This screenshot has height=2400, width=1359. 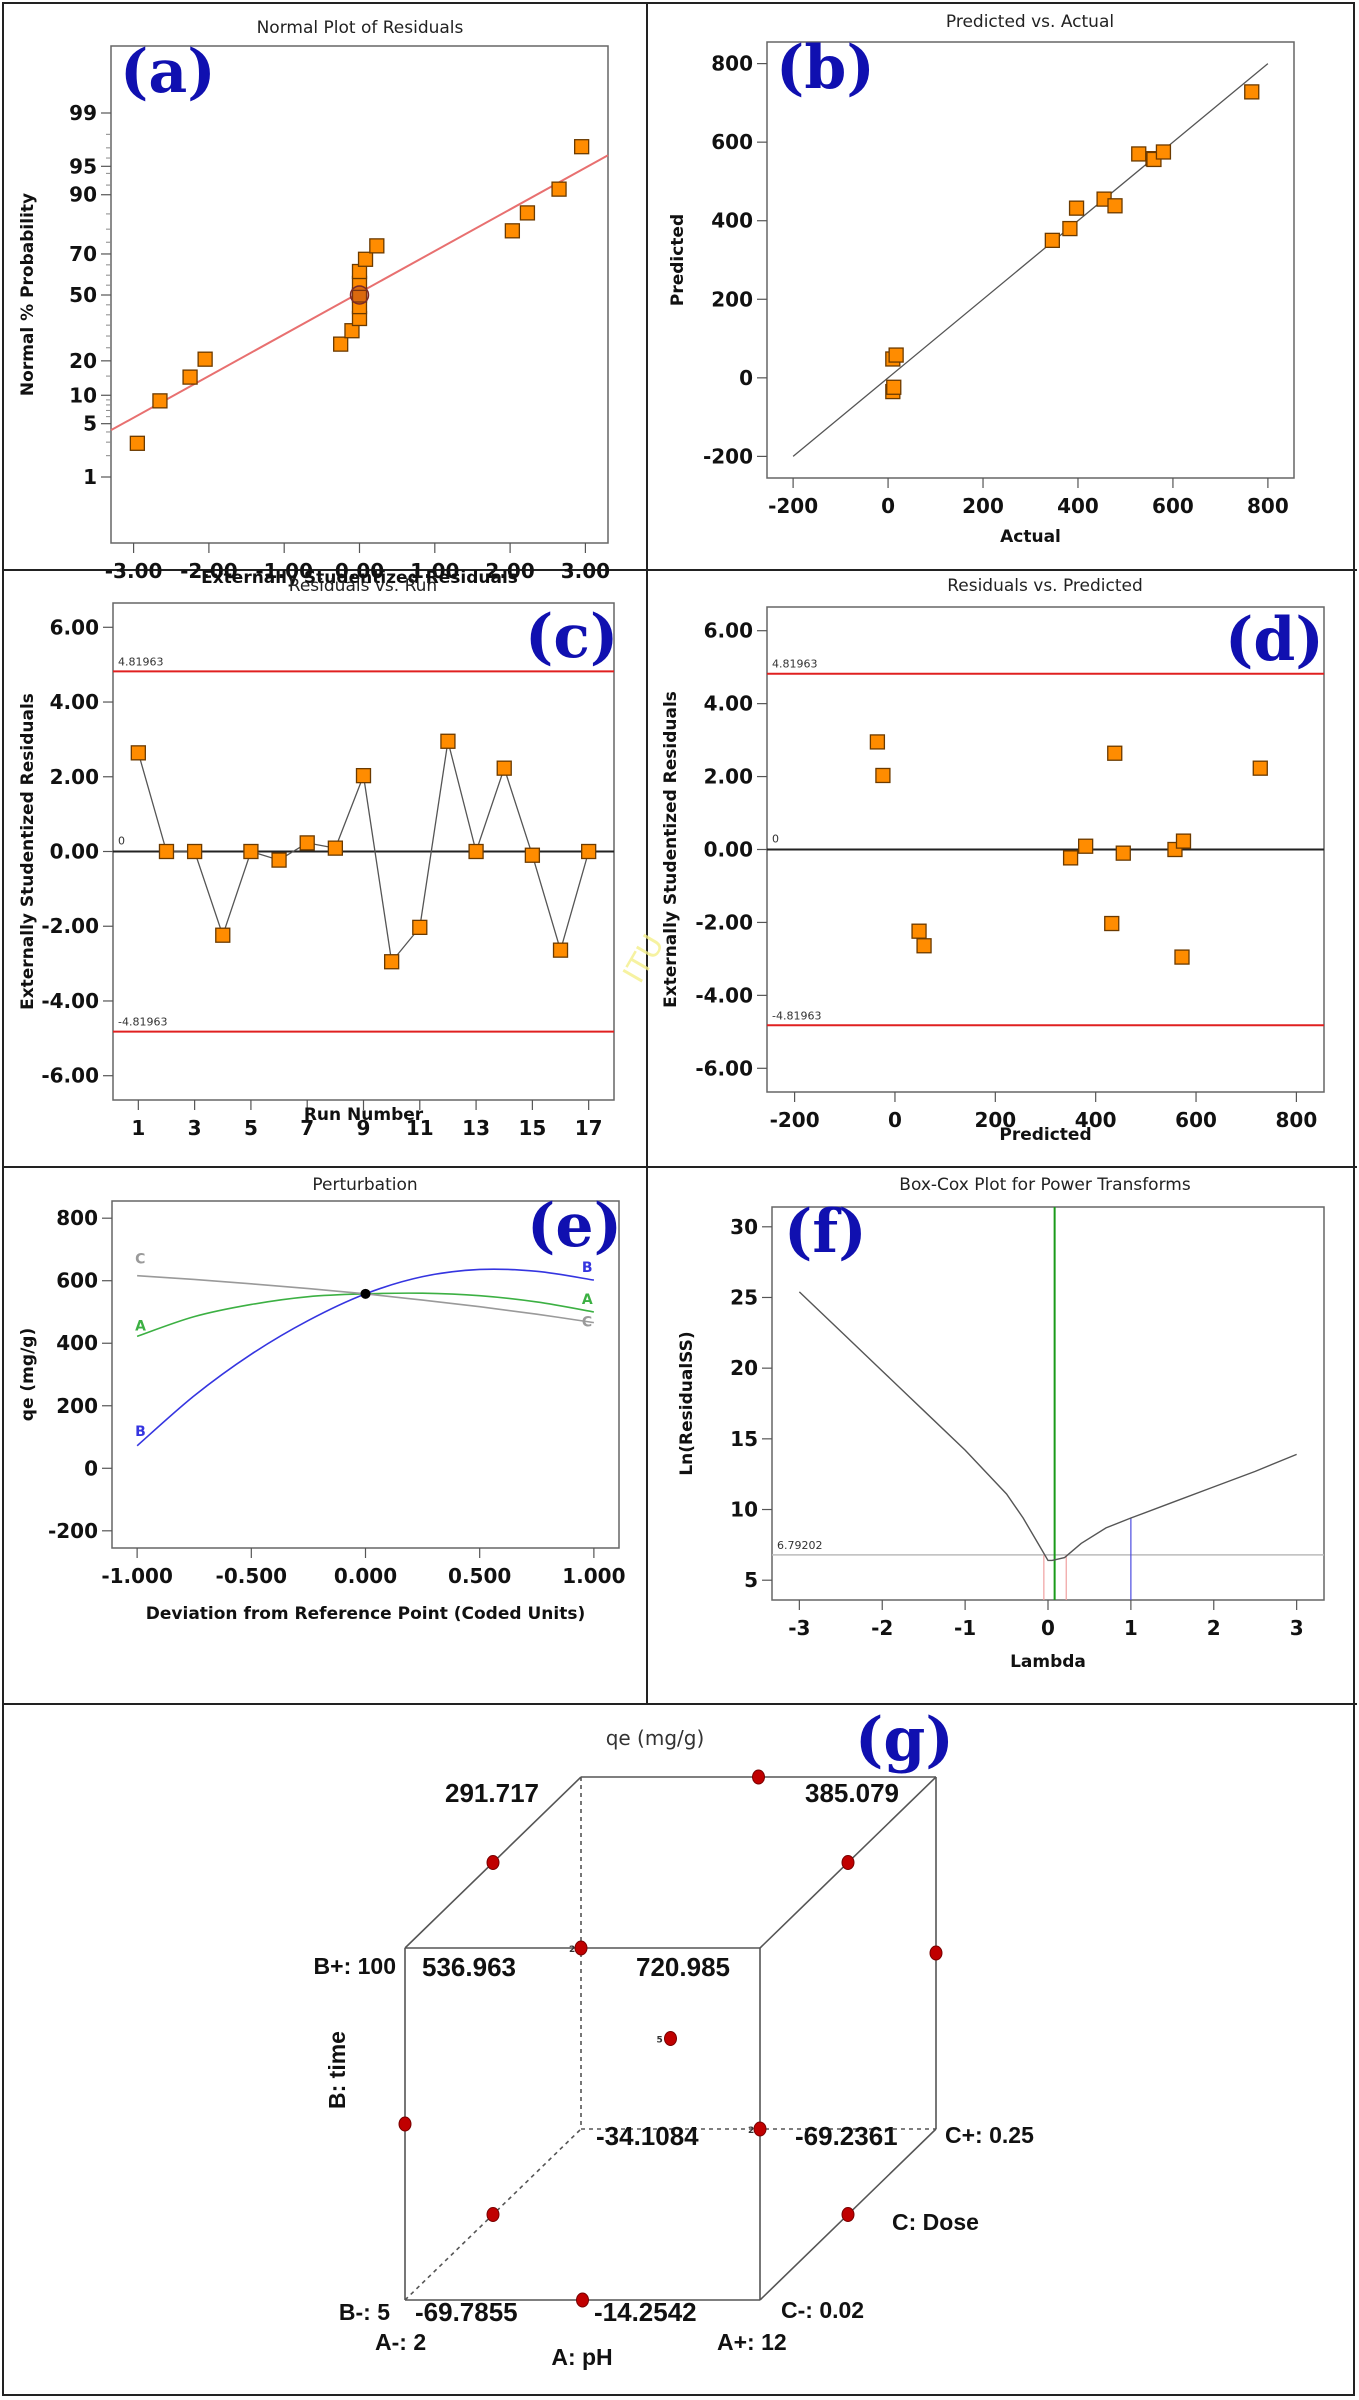 I want to click on x-tick-label: 1.000, so click(x=593, y=1576).